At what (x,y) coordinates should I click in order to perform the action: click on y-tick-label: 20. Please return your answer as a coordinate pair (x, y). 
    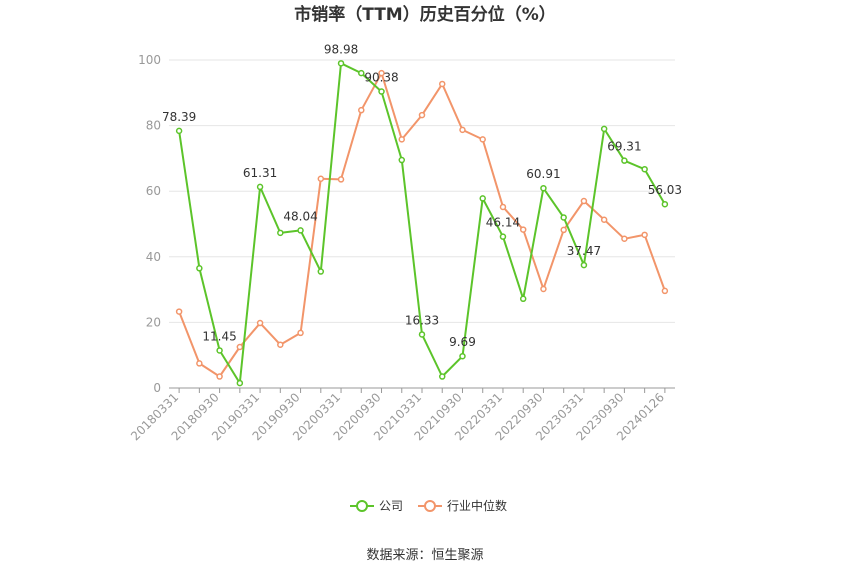
    Looking at the image, I should click on (153, 322).